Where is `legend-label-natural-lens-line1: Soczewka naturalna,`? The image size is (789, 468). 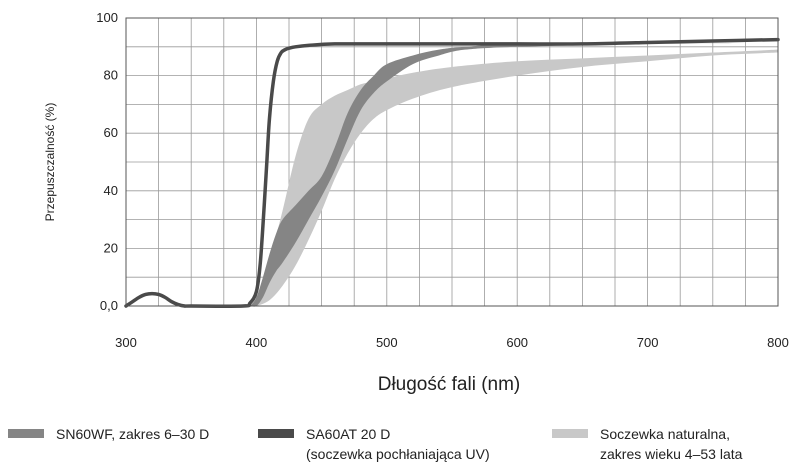
legend-label-natural-lens-line1: Soczewka naturalna, is located at coordinates (665, 434).